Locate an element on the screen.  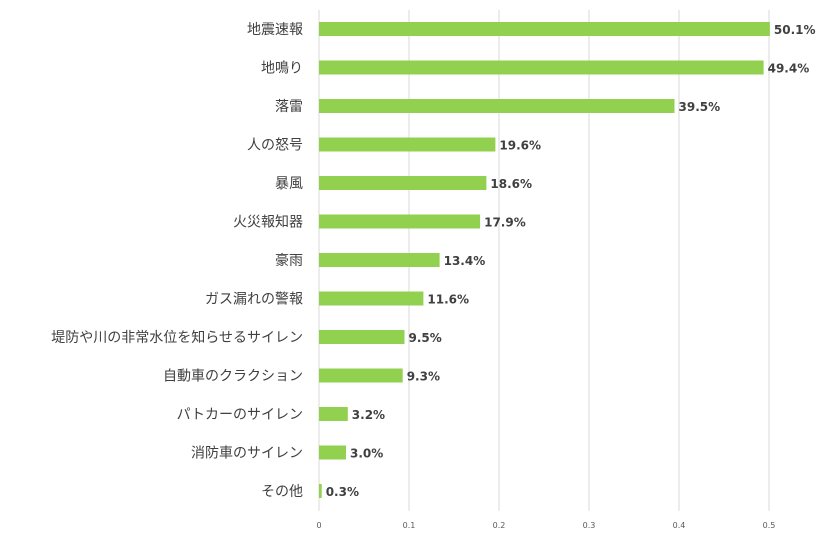
x-tick-label: 0 is located at coordinates (318, 525).